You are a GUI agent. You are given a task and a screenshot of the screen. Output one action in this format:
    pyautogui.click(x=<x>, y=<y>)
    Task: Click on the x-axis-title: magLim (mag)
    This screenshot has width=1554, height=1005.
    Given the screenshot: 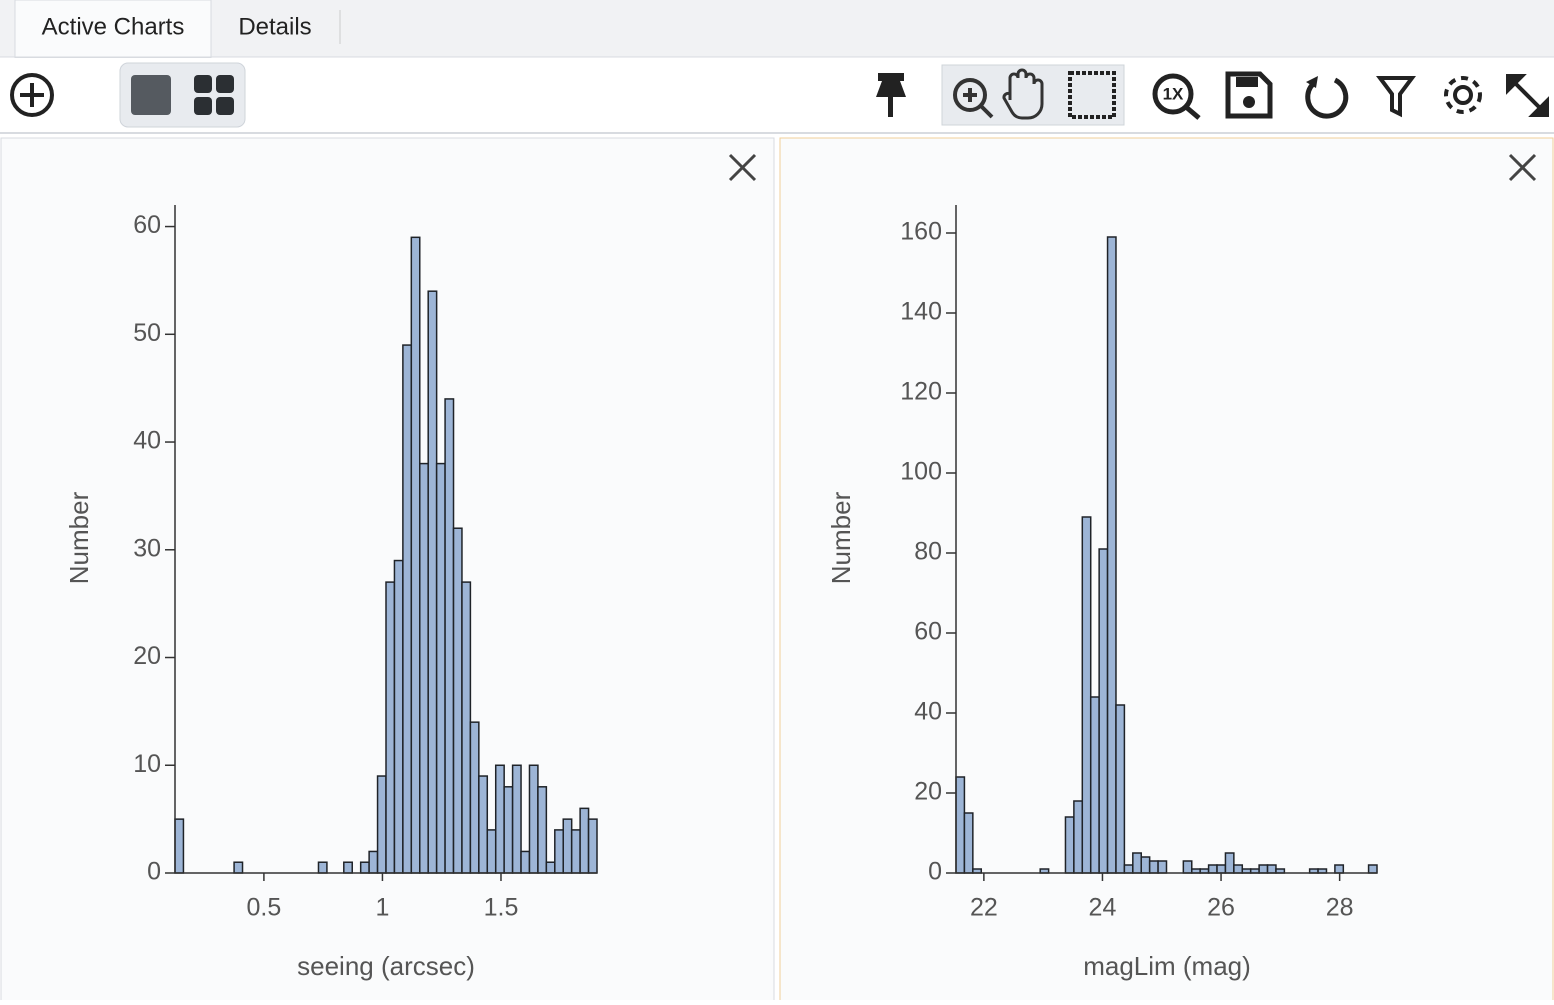 What is the action you would take?
    pyautogui.click(x=1167, y=966)
    